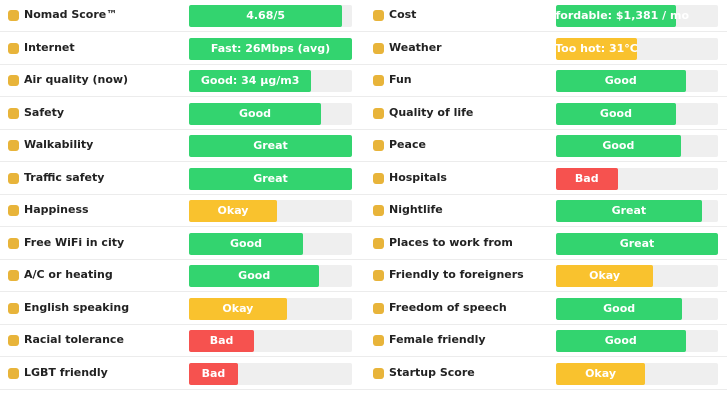 This screenshot has height=416, width=727. Describe the element at coordinates (250, 80) in the screenshot. I see `score-text: Good: 34 µg/m3` at that location.